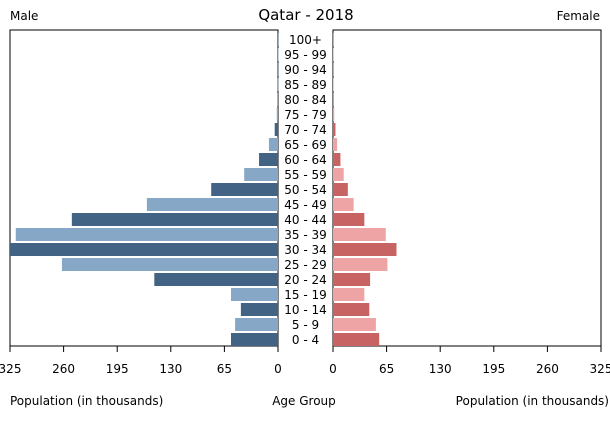 Image resolution: width=610 pixels, height=425 pixels. I want to click on age-group-label: 35 - 39, so click(305, 235).